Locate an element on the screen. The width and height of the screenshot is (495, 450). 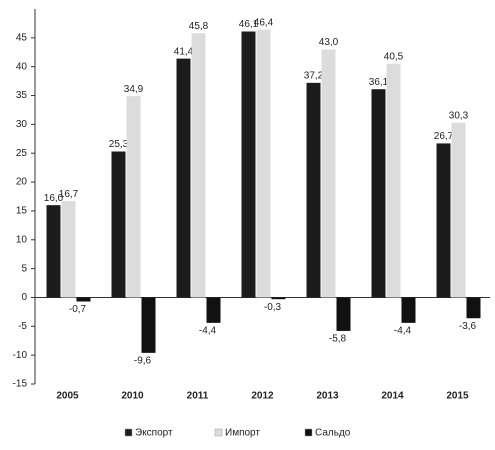
y-tick-label: 0 is located at coordinates (24, 297).